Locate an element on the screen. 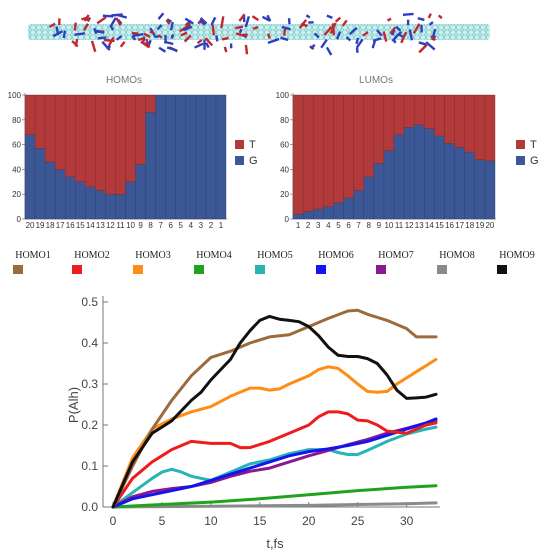  line-x-tick-label: 25 is located at coordinates (358, 521).